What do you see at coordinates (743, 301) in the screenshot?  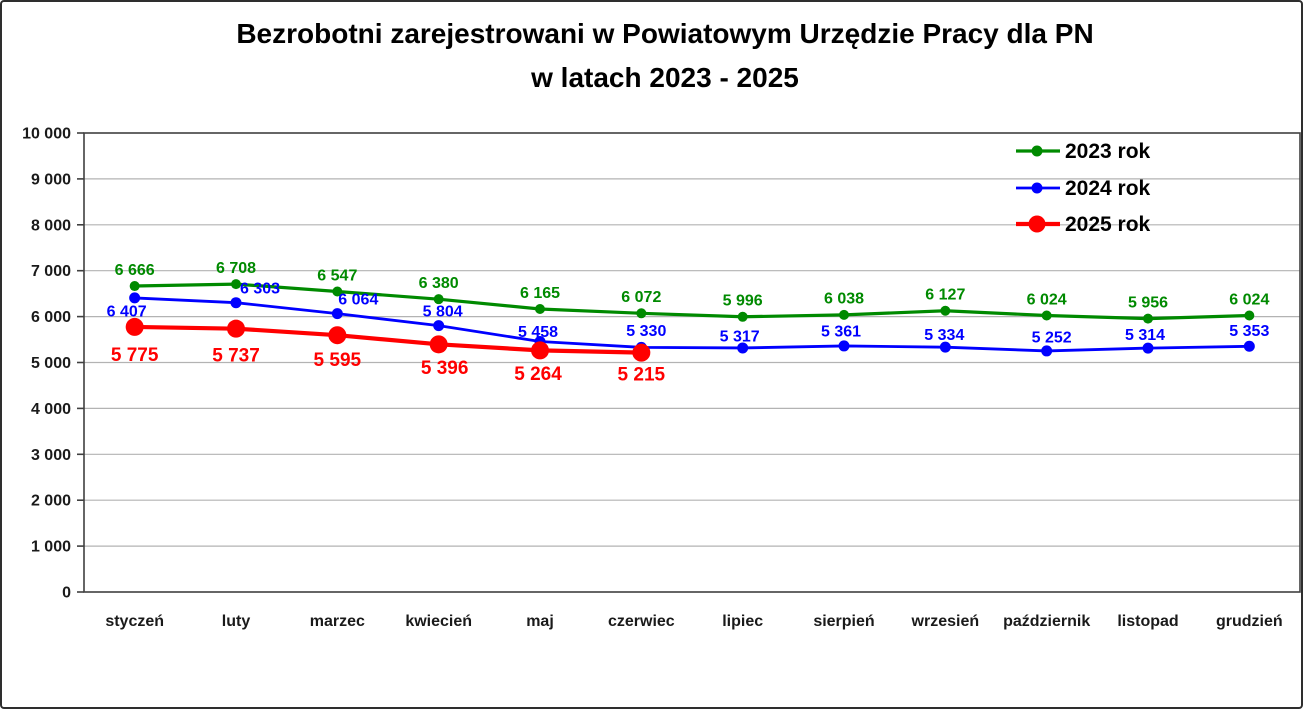 I see `data-label: 5 996` at bounding box center [743, 301].